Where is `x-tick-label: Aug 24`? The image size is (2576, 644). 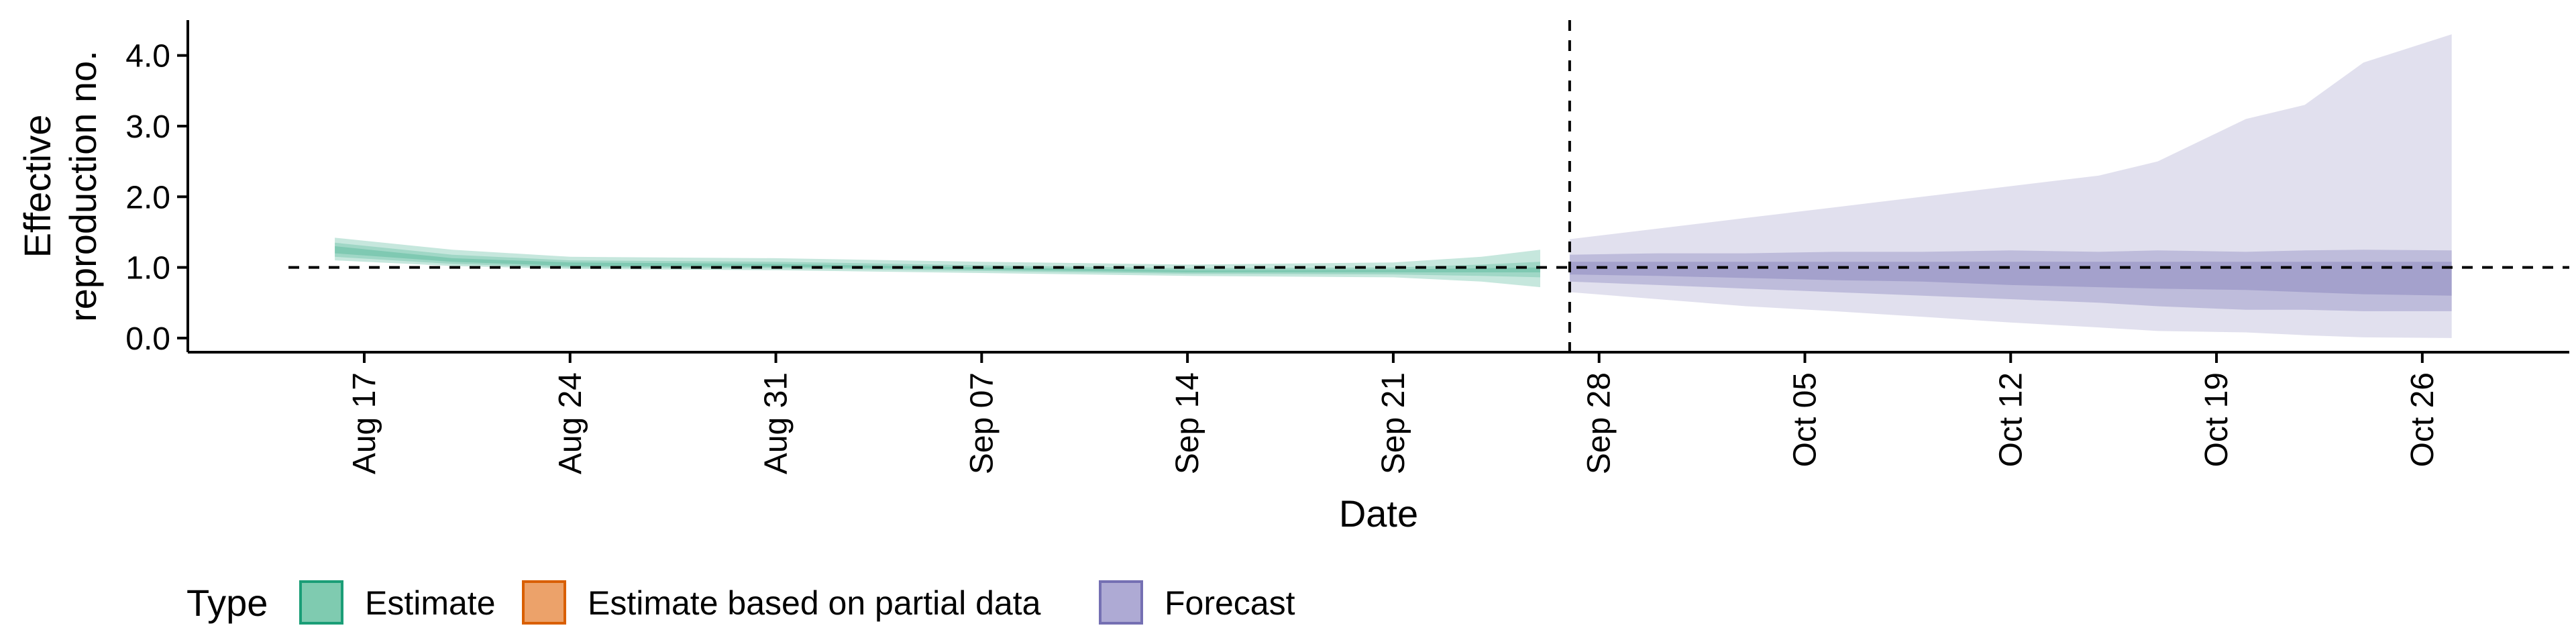 x-tick-label: Aug 24 is located at coordinates (570, 423).